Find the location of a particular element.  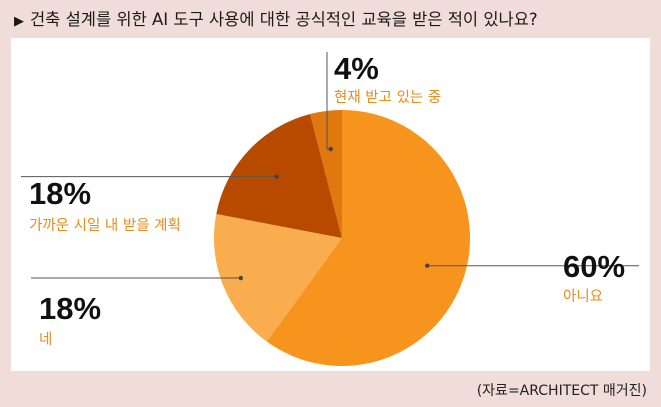

slice-value-no: 60% is located at coordinates (594, 266).